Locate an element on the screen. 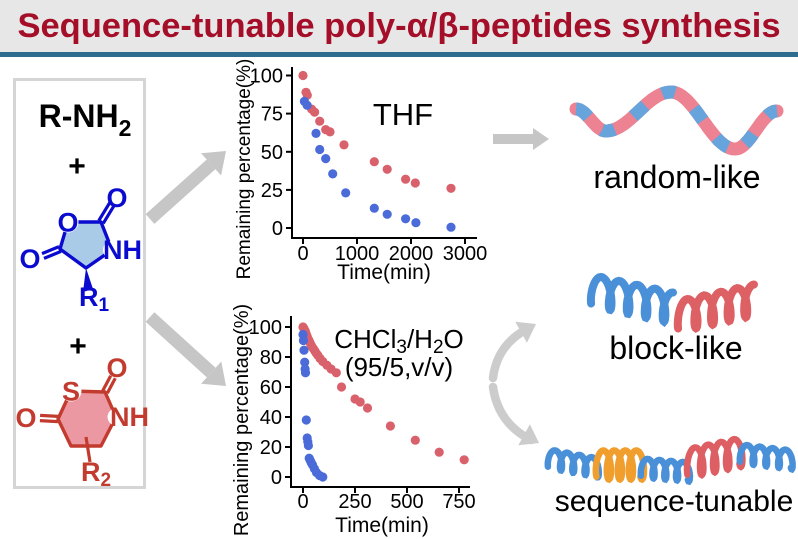  svg-text: 500 is located at coordinates (406, 502).